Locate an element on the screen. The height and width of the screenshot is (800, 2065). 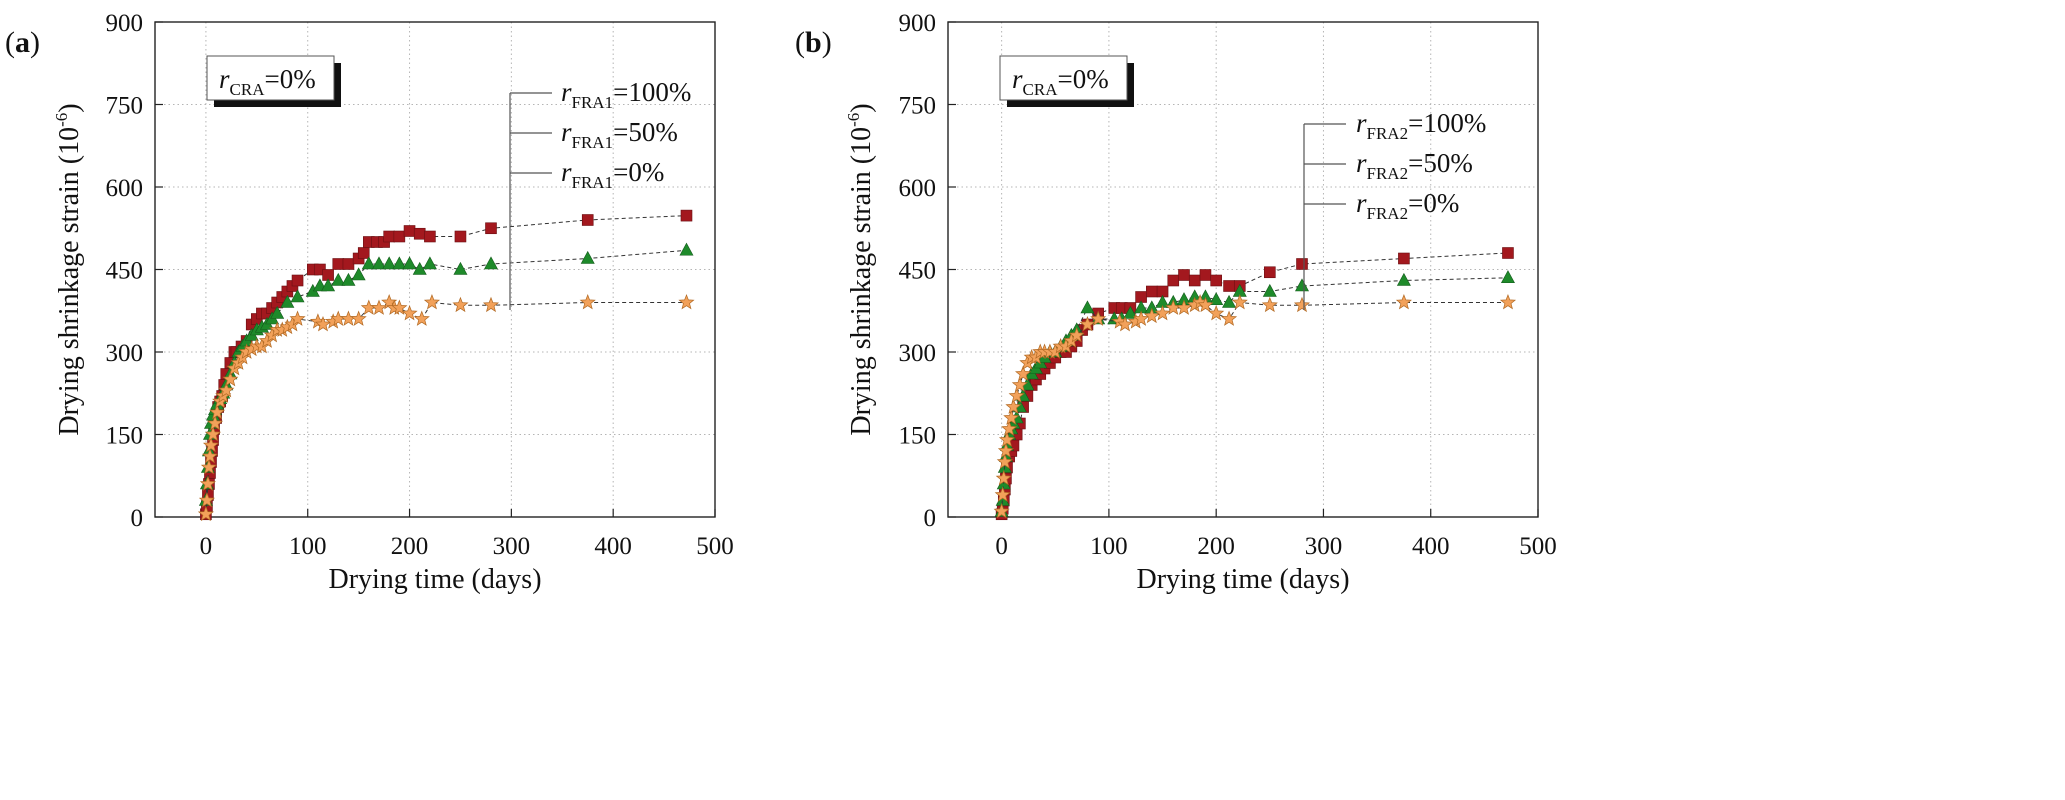
legend-entry: rFRA1=0% is located at coordinates (612, 174).